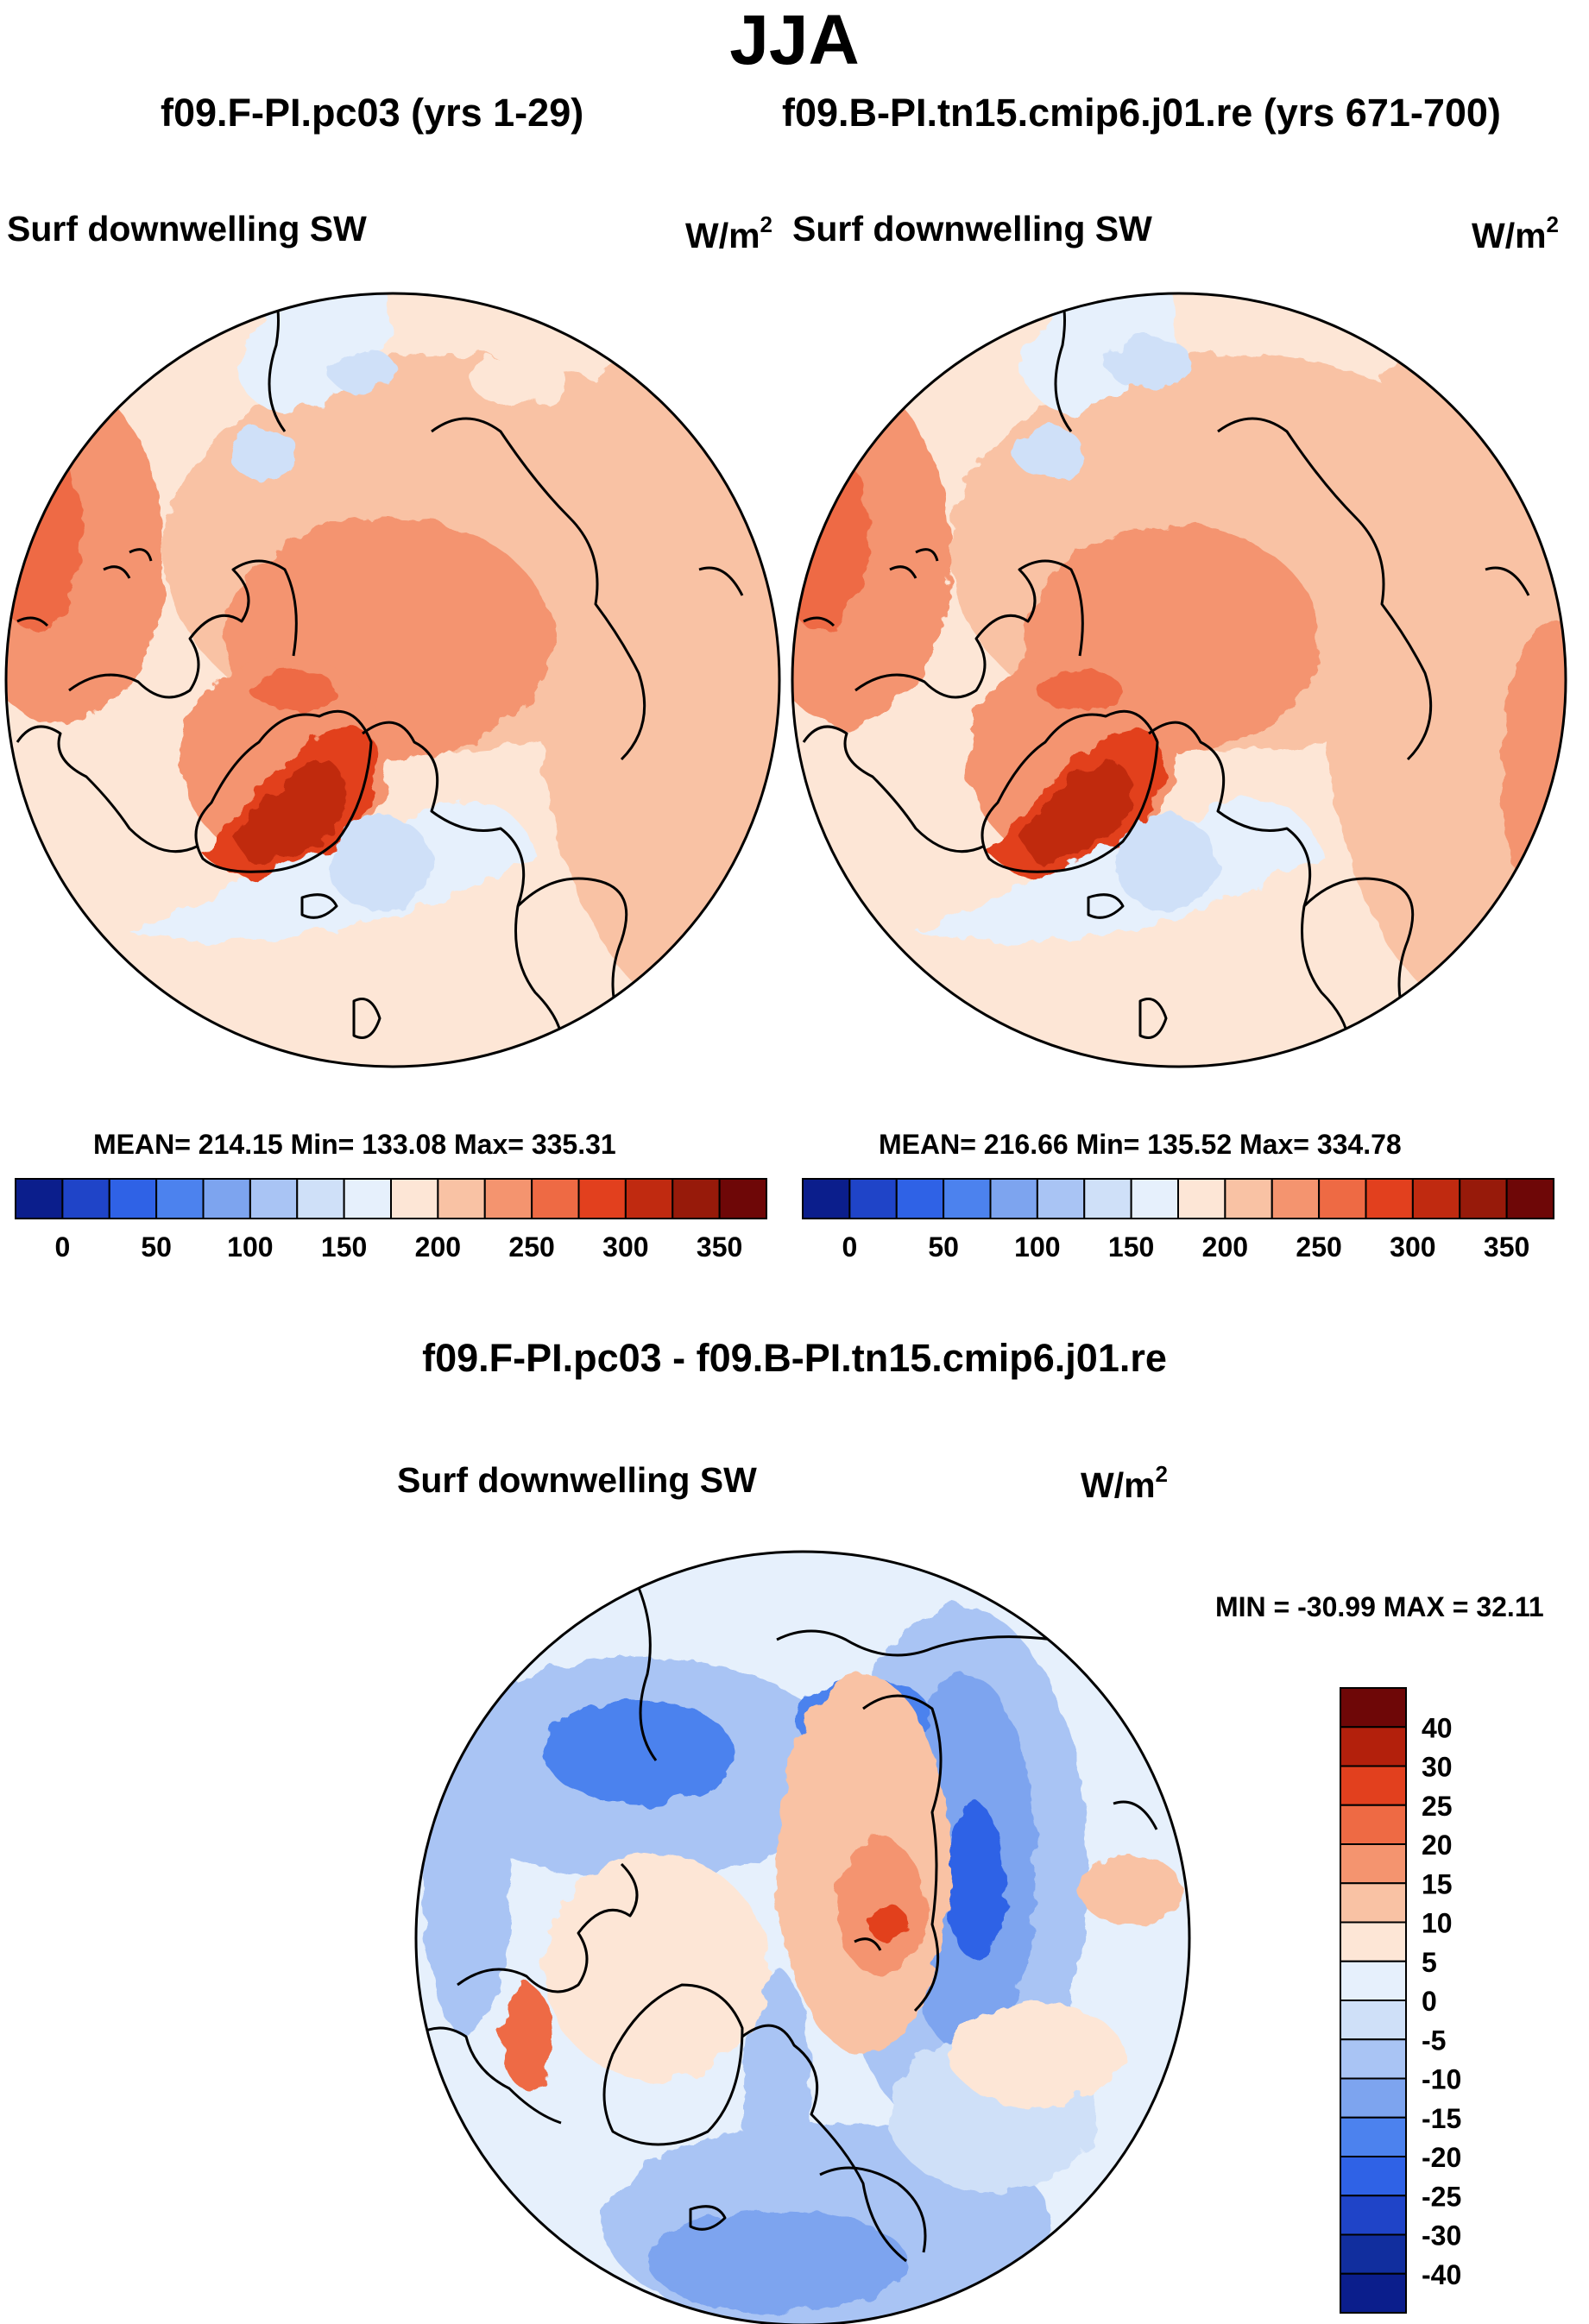 The width and height of the screenshot is (1589, 2324). What do you see at coordinates (729, 233) in the screenshot?
I see `left-units-label: W/m2` at bounding box center [729, 233].